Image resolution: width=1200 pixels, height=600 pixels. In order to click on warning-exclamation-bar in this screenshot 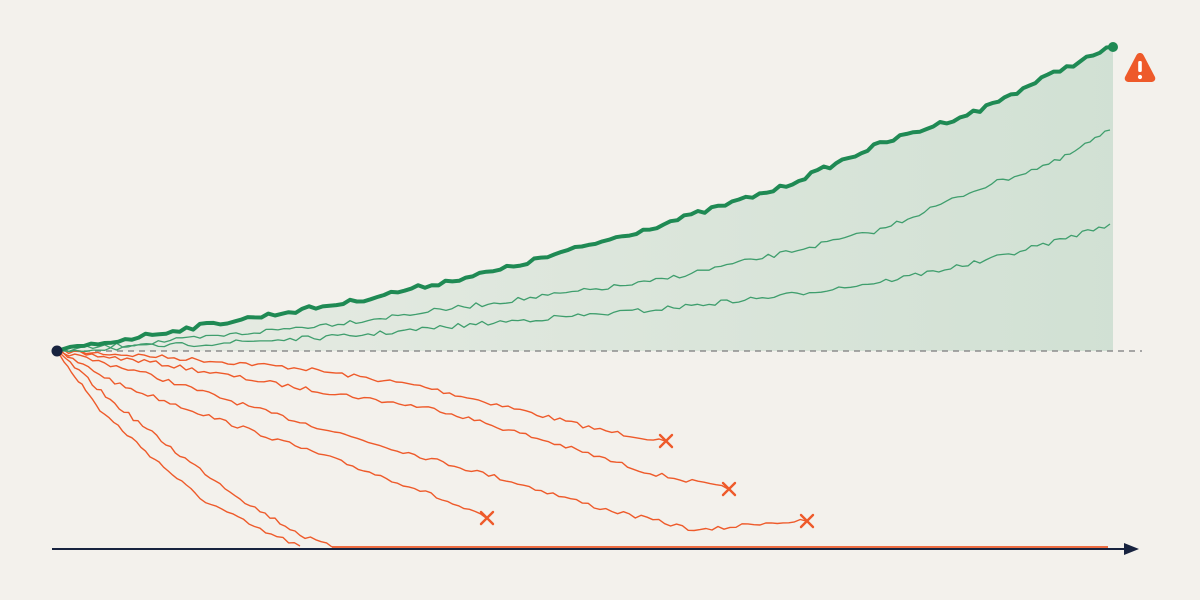, I will do `click(1140, 66)`.